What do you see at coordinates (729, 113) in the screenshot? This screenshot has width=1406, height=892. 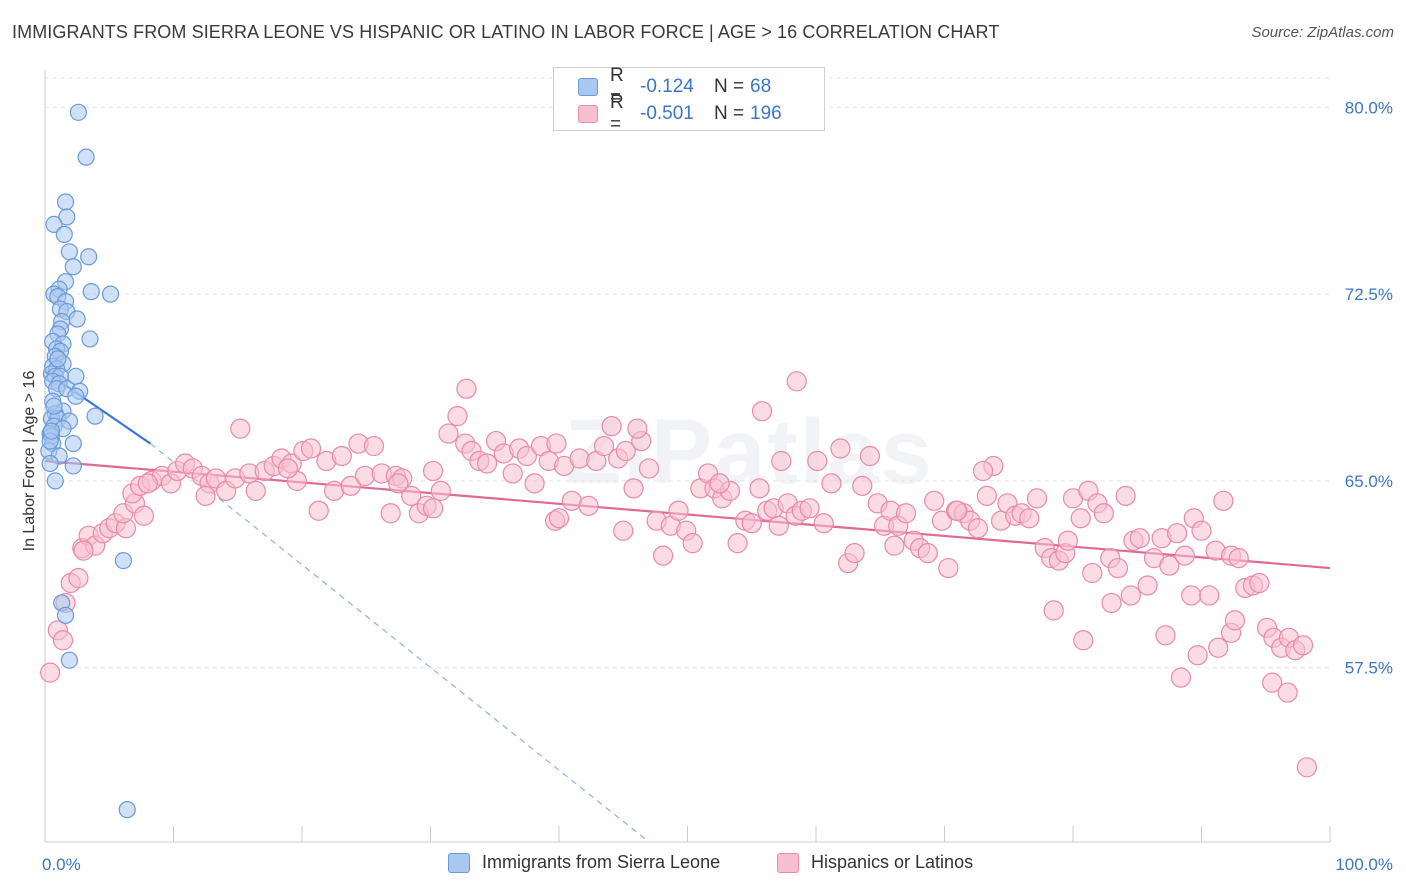 I see `legend-n-label: N =` at bounding box center [729, 113].